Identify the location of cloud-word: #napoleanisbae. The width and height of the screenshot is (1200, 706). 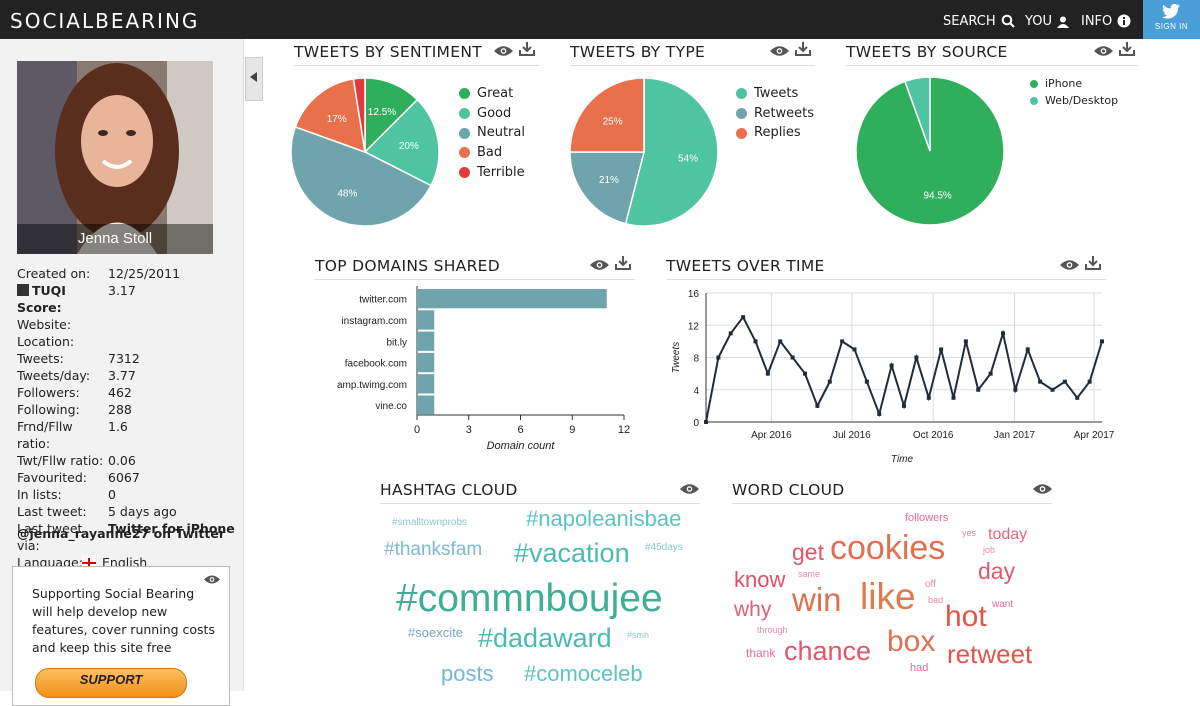
(604, 518).